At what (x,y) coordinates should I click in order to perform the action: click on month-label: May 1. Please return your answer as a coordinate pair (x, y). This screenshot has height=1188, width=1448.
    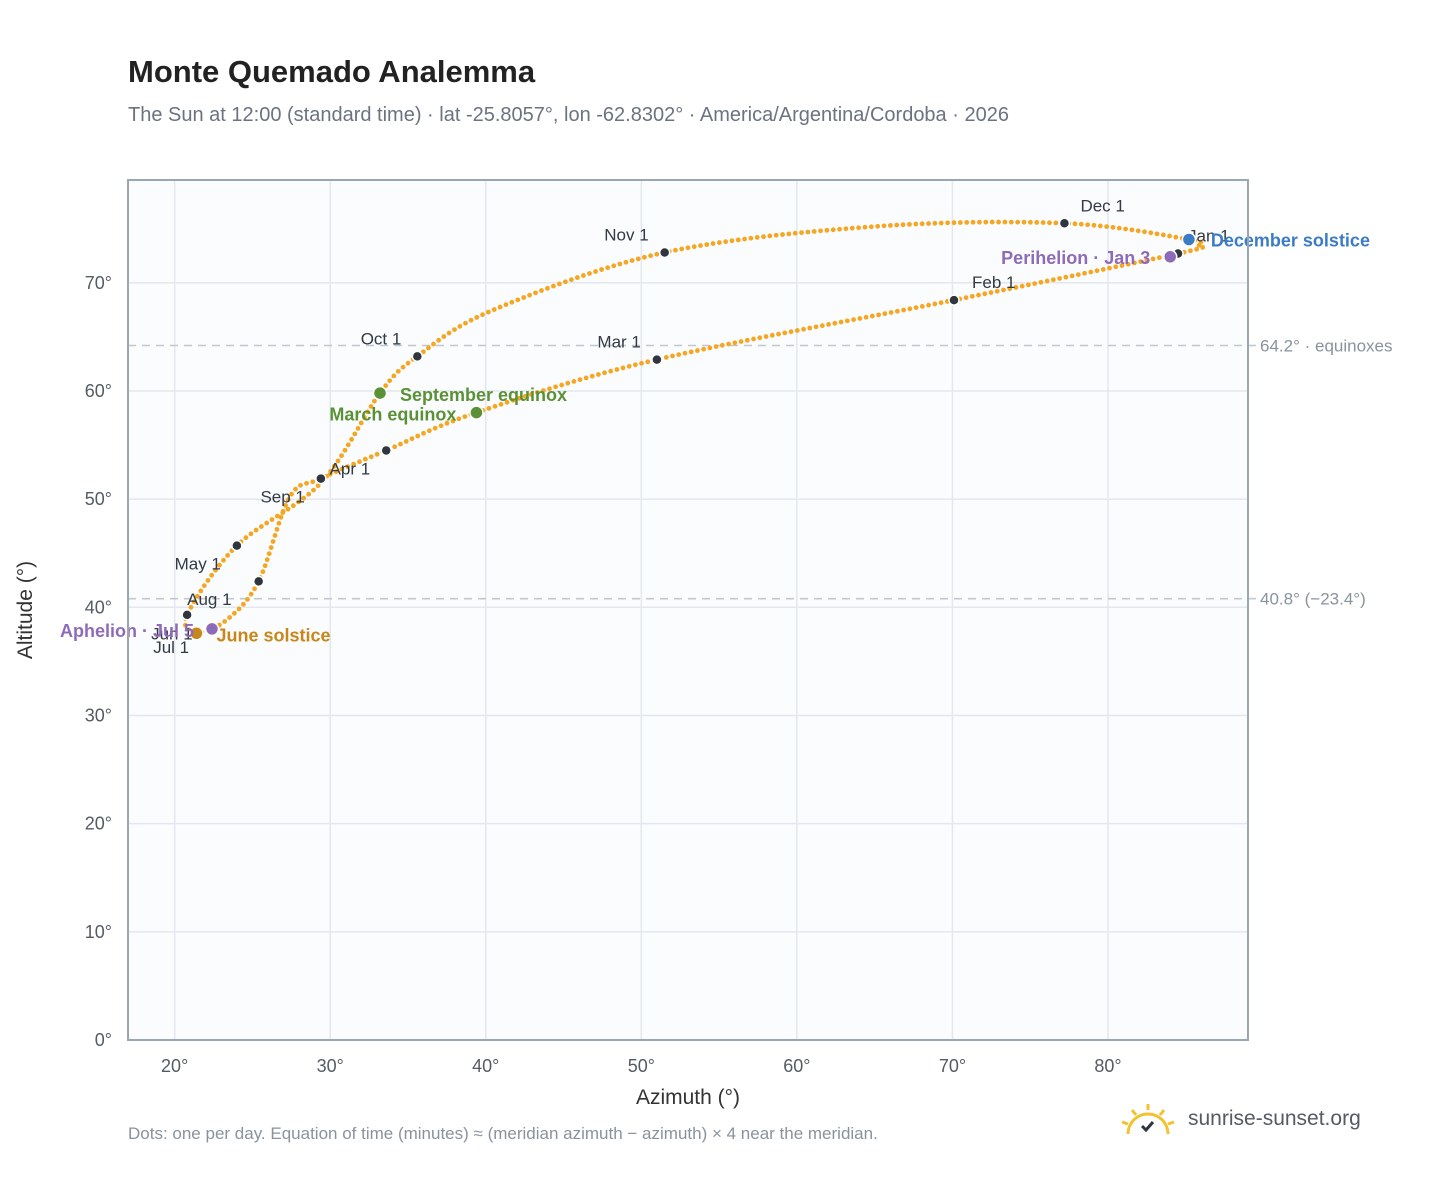
    Looking at the image, I should click on (198, 564).